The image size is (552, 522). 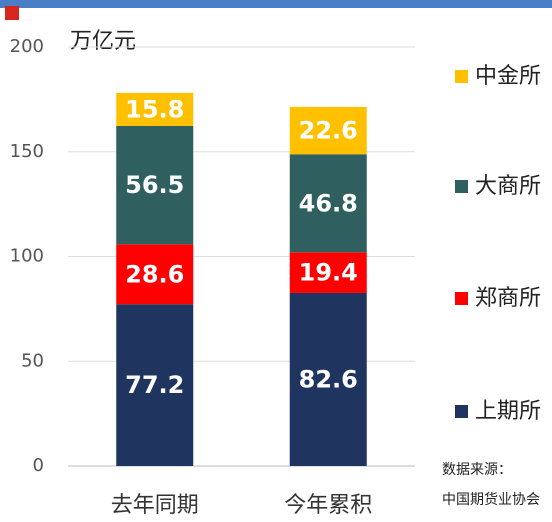 I want to click on legend-label: 上期所, so click(x=508, y=411).